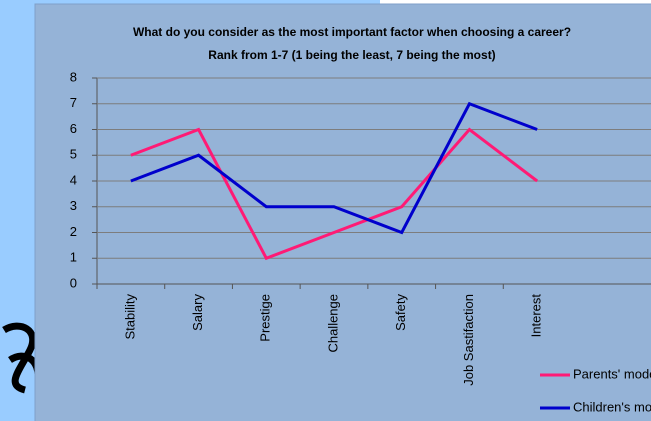  What do you see at coordinates (129, 317) in the screenshot?
I see `x-tick-label: Stability` at bounding box center [129, 317].